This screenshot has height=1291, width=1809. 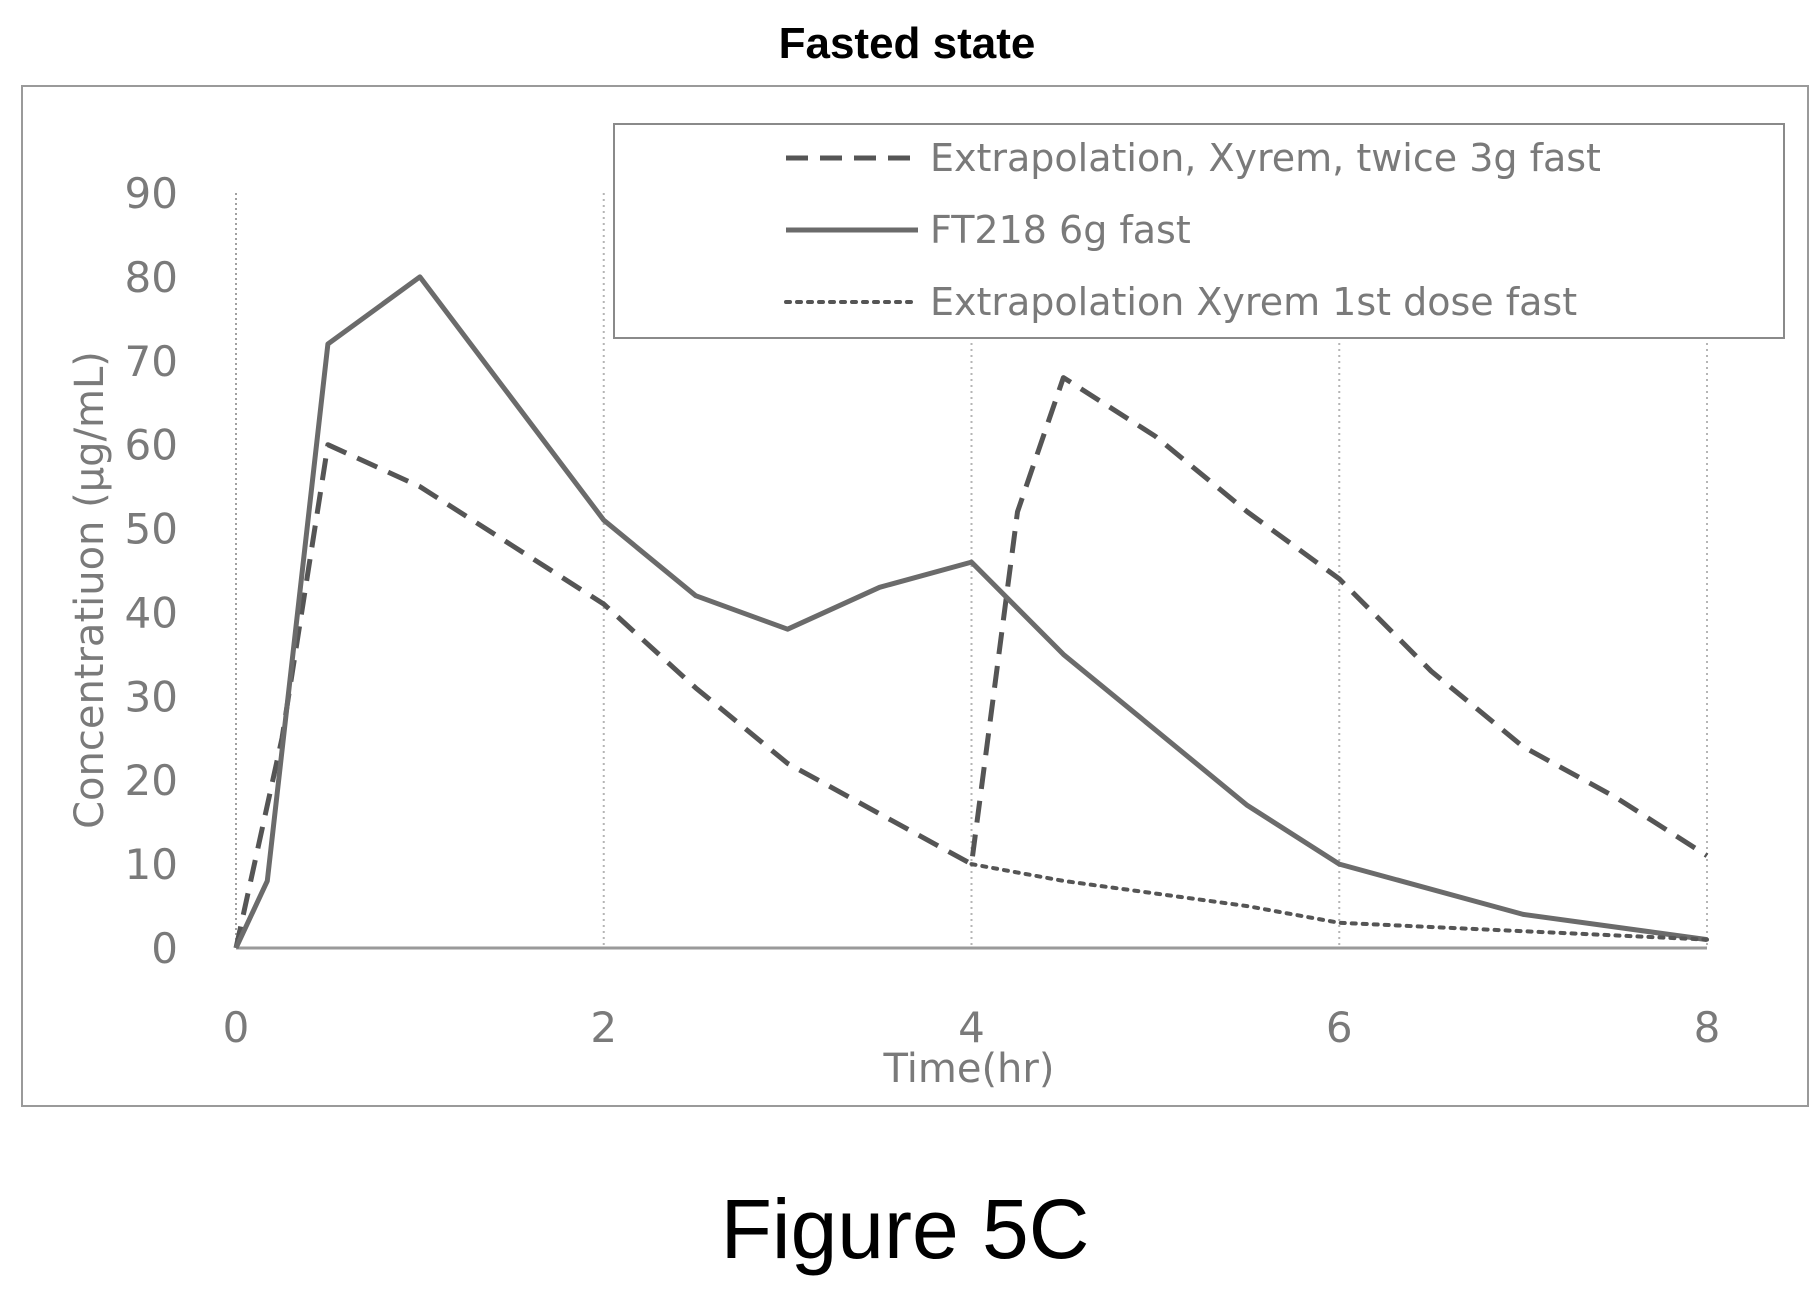 What do you see at coordinates (164, 948) in the screenshot?
I see `y-tick-label-0: 0` at bounding box center [164, 948].